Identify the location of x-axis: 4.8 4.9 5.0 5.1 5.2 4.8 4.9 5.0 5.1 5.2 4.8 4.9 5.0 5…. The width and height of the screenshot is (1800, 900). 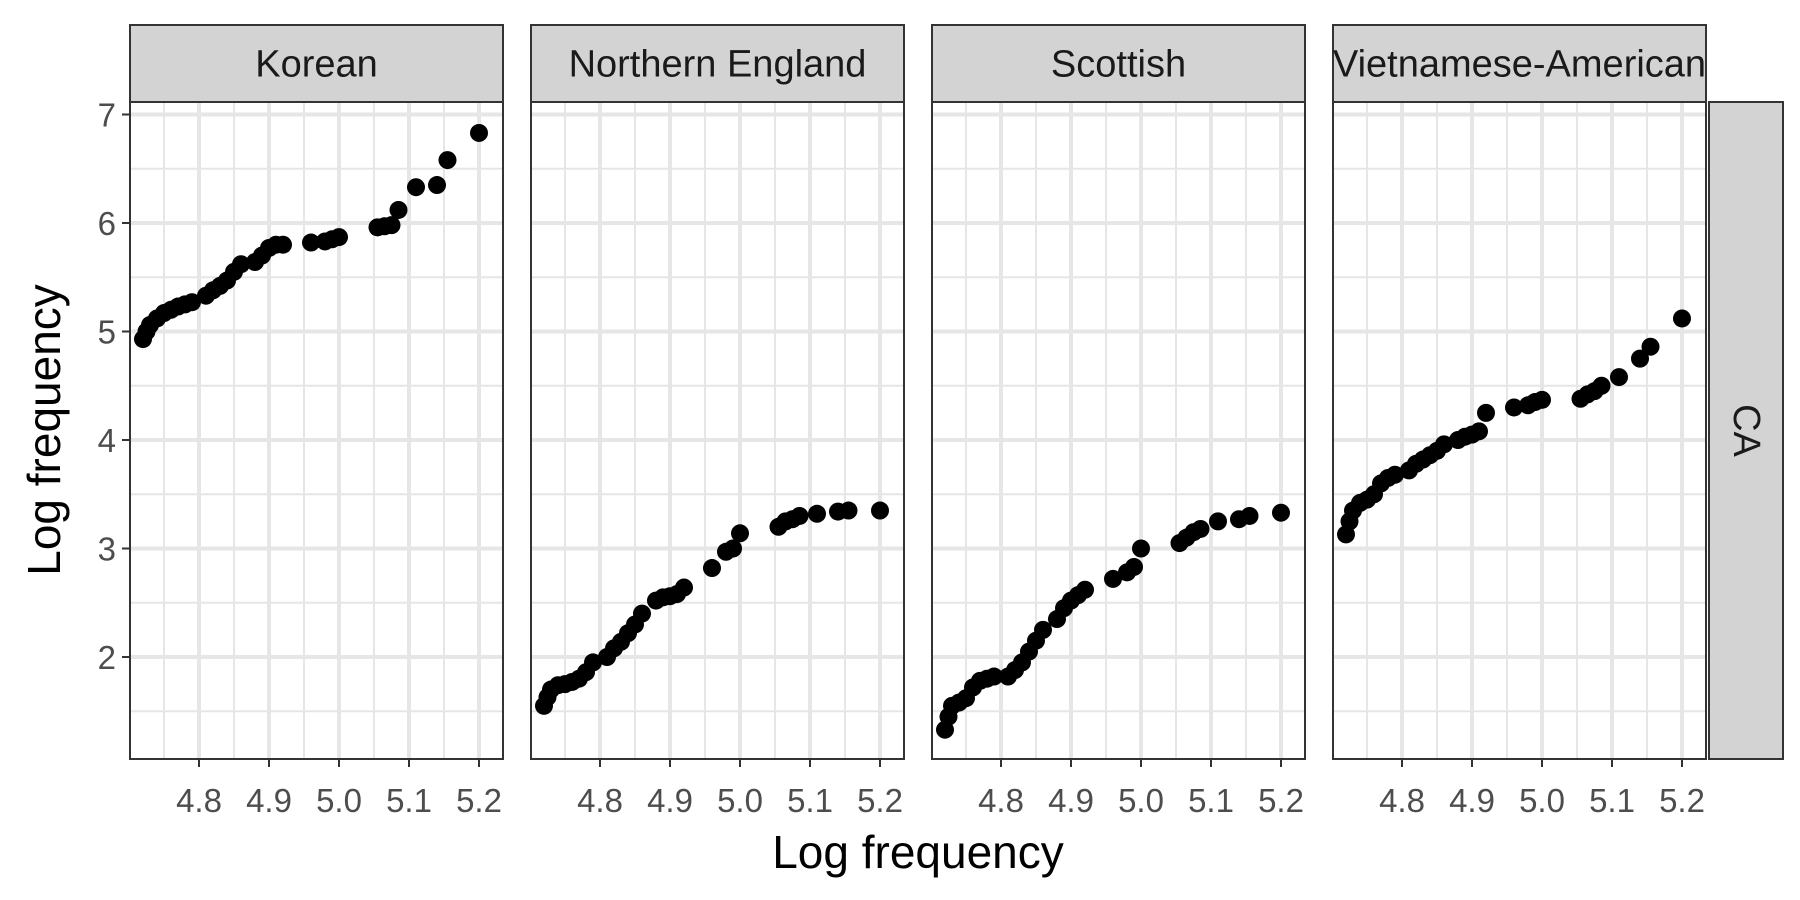
(940, 789).